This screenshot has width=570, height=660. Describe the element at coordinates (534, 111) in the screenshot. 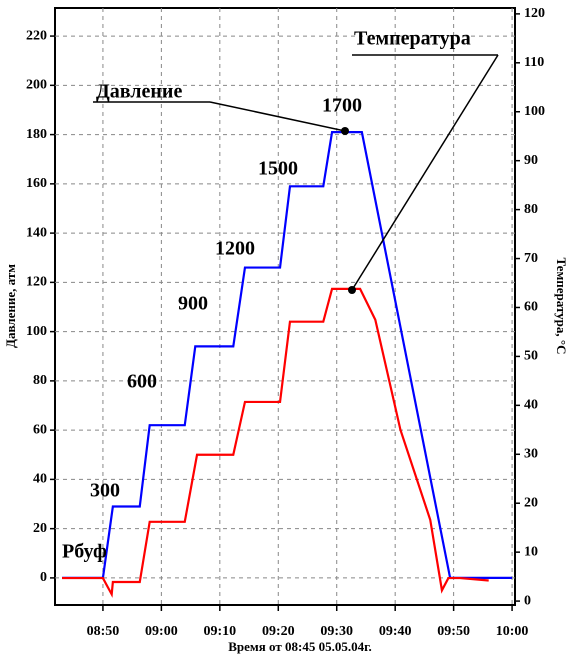

I see `y2-tick-label: 100` at that location.